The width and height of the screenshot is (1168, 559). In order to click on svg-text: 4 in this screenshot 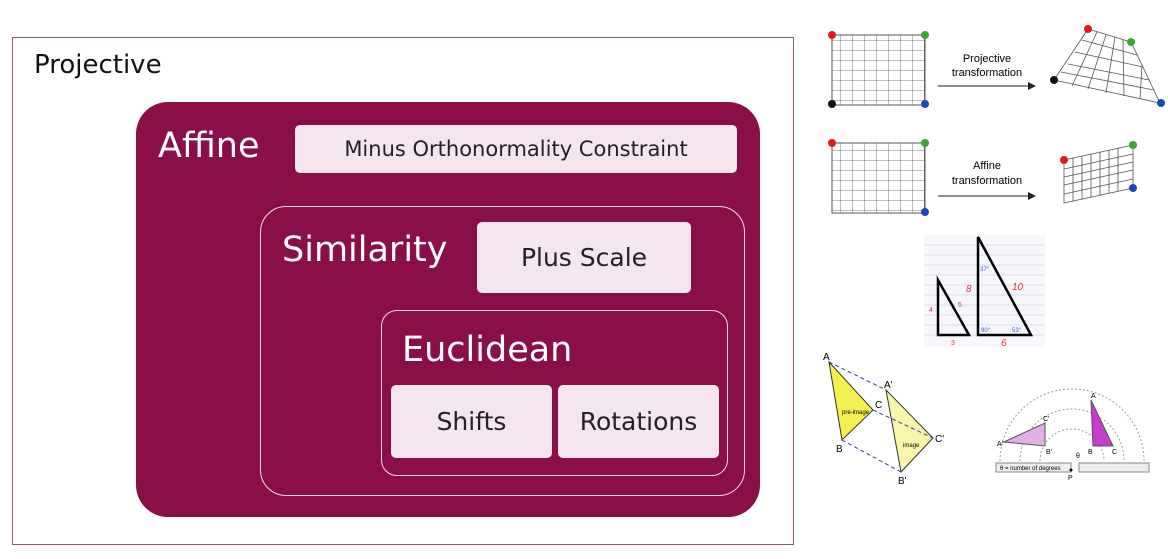, I will do `click(931, 310)`.